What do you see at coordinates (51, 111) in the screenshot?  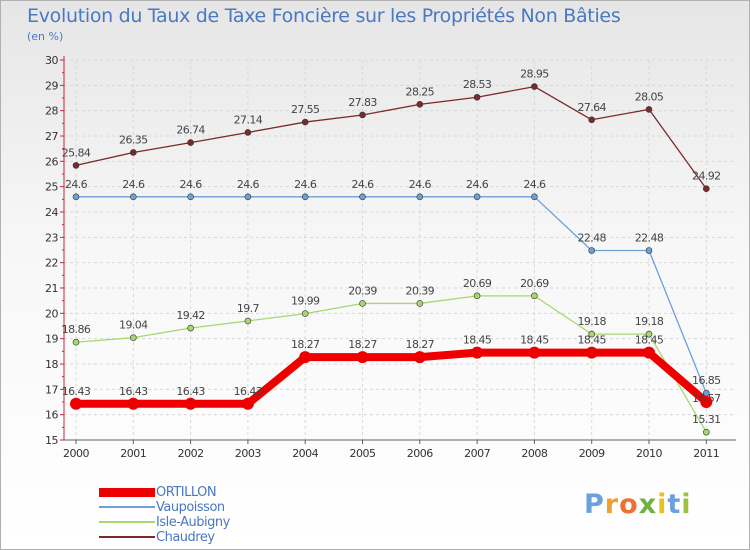 I see `y-tick-label: 28` at bounding box center [51, 111].